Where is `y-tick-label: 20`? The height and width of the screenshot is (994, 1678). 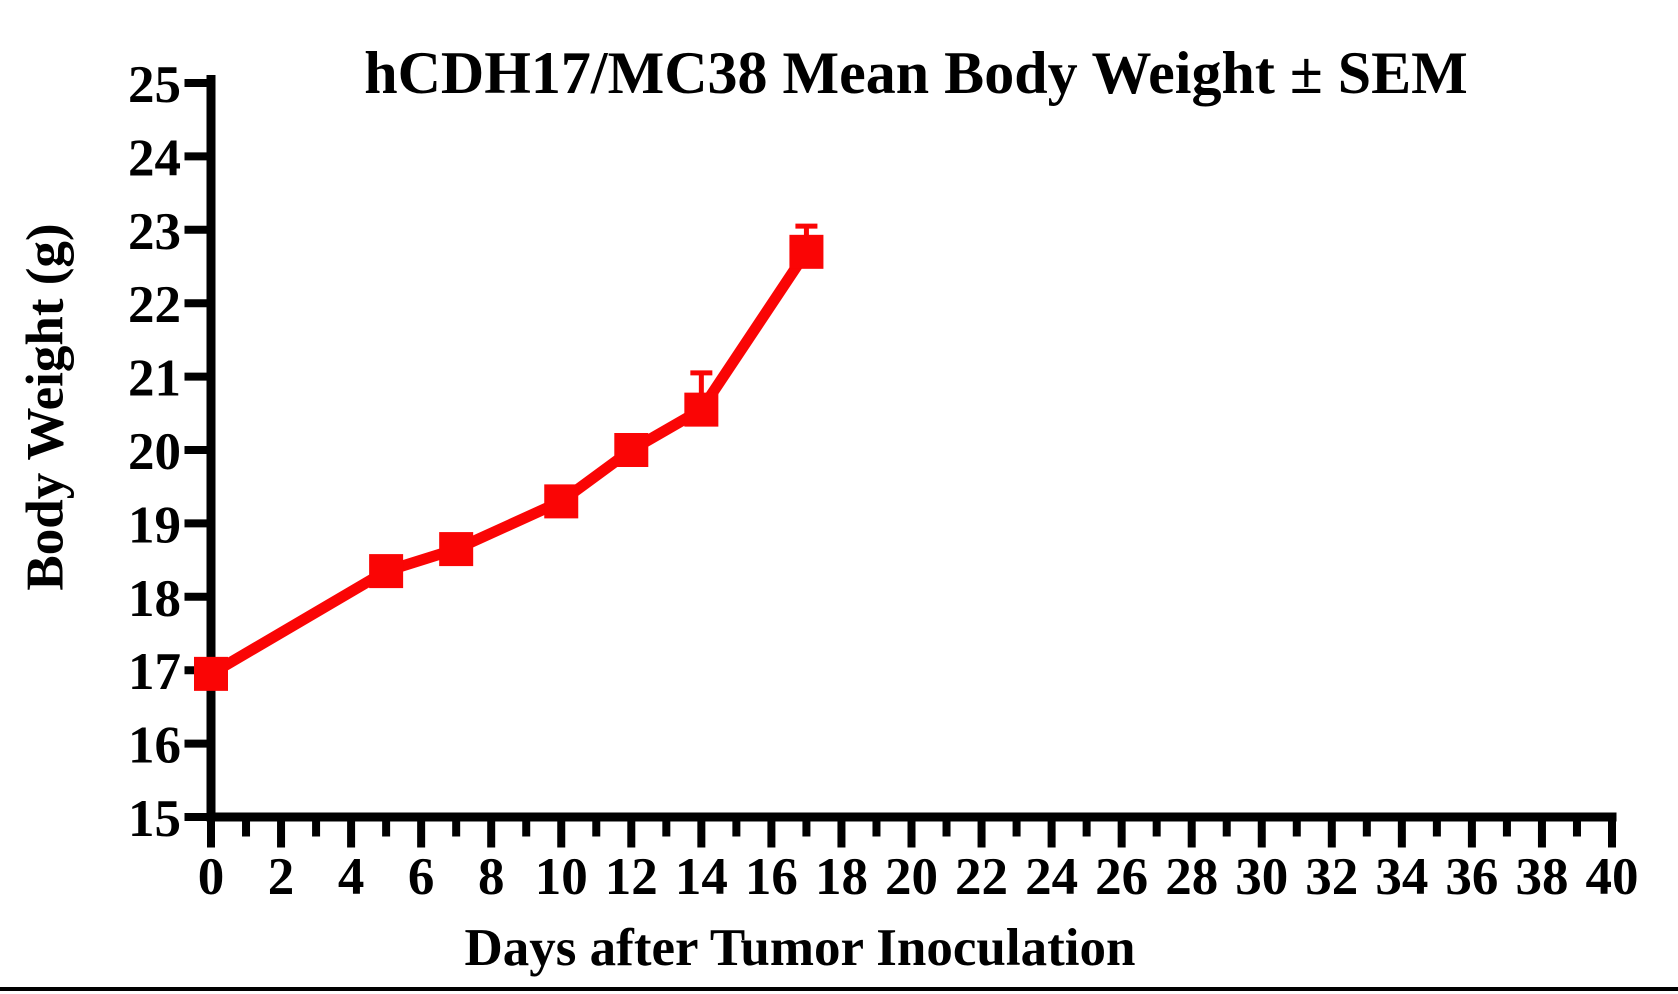
y-tick-label: 20 is located at coordinates (154, 452).